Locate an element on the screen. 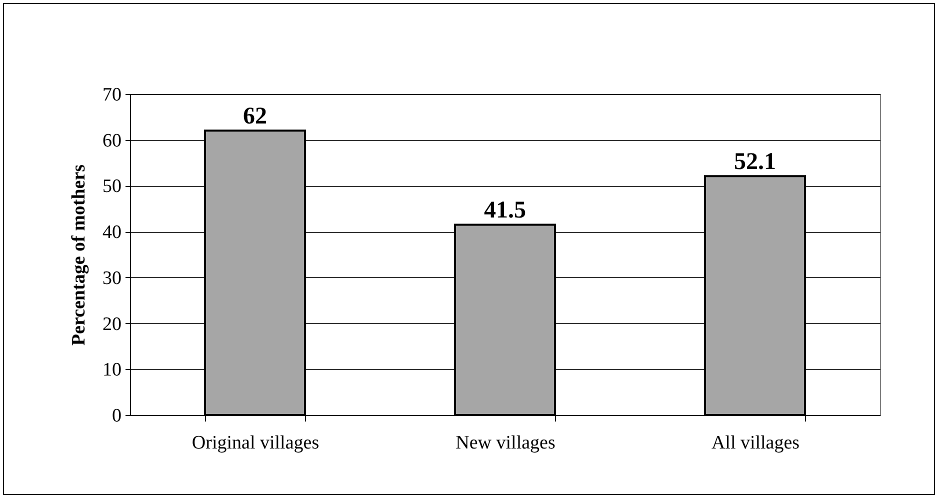 This screenshot has width=938, height=498. y-axis-title: Percentage of mothers is located at coordinates (79, 255).